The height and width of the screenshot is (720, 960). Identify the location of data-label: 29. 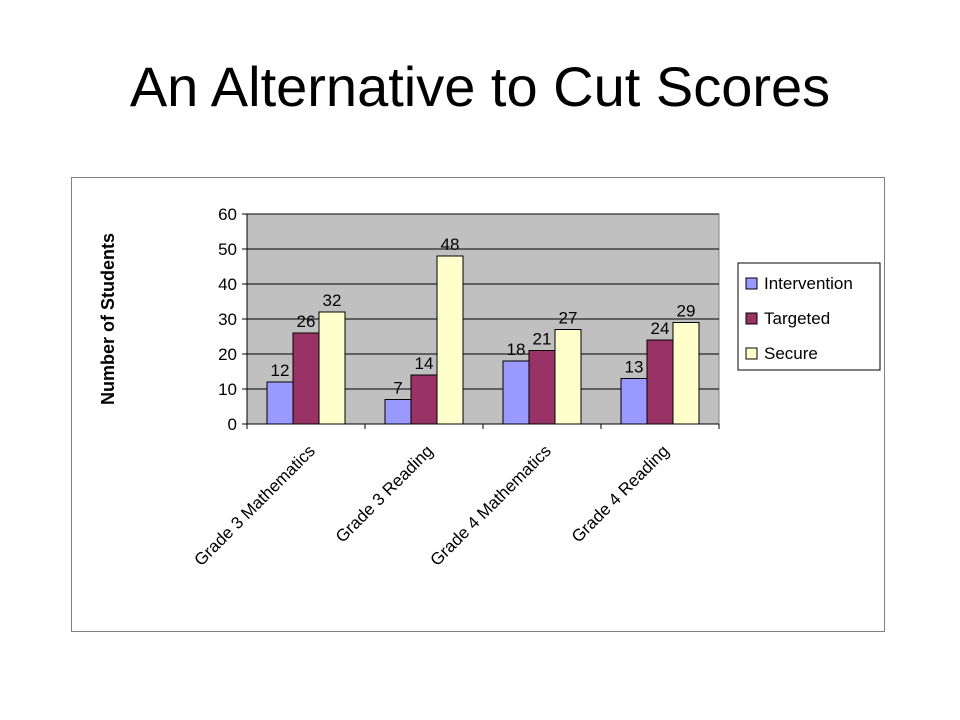
(686, 311).